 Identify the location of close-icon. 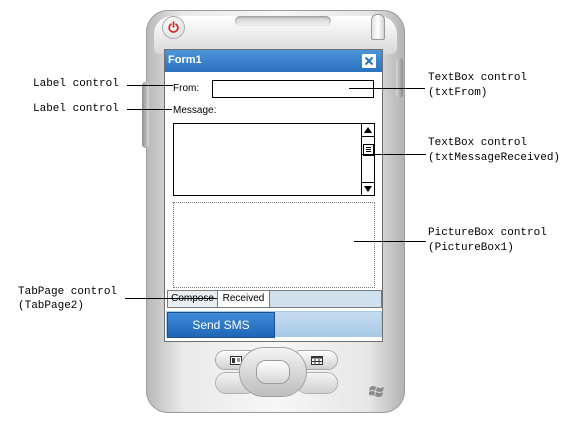
(369, 61).